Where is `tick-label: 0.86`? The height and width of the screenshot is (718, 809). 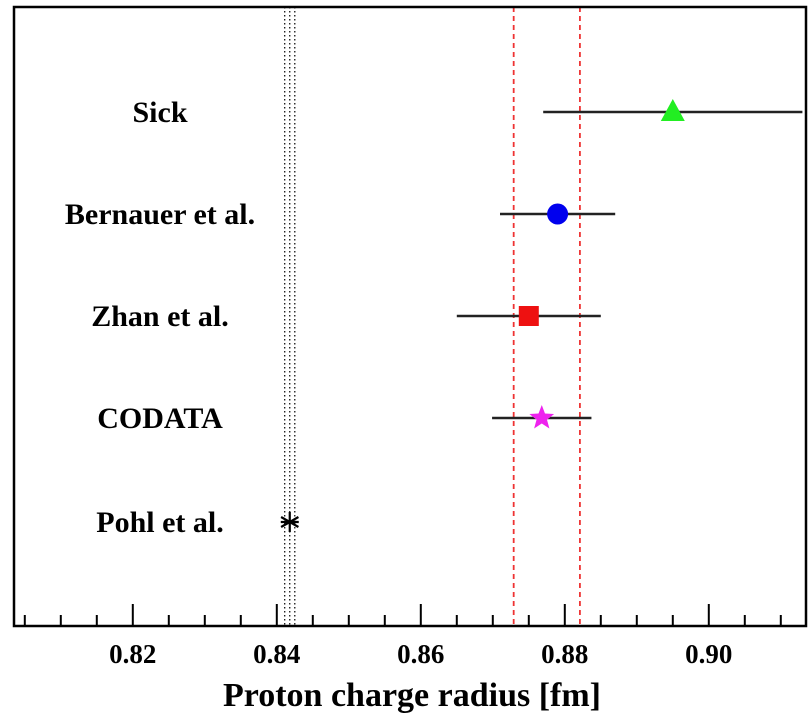 tick-label: 0.86 is located at coordinates (420, 654).